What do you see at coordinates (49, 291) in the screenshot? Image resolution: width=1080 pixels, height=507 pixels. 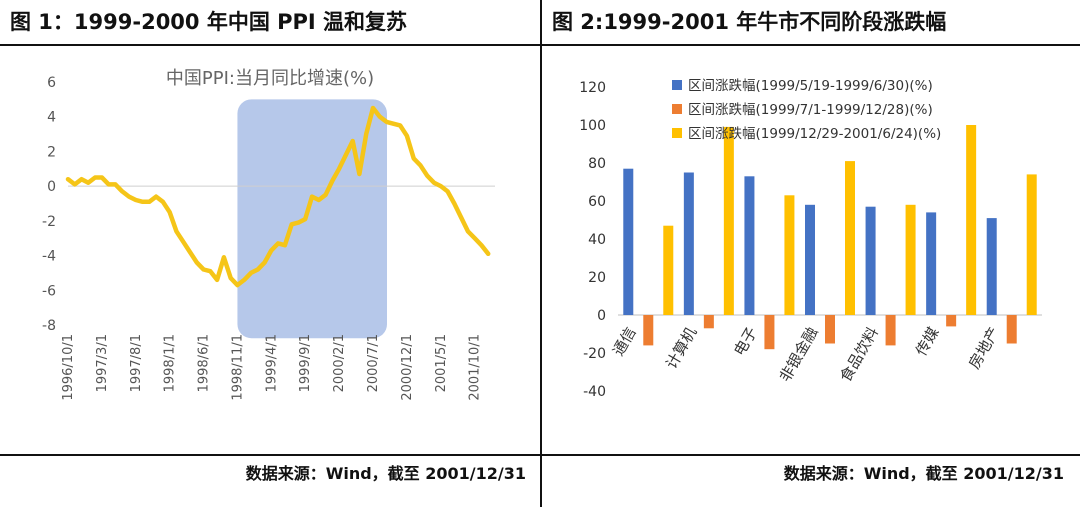 I see `y-tick-label: -6` at bounding box center [49, 291].